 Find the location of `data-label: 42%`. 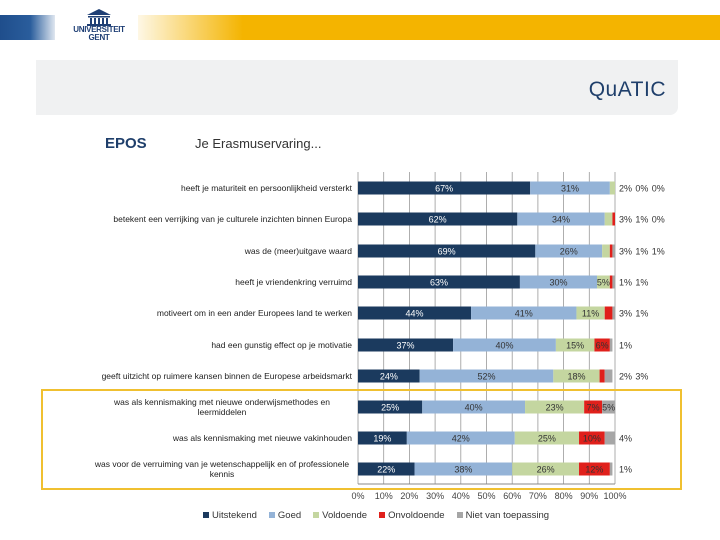

data-label: 42% is located at coordinates (461, 439).